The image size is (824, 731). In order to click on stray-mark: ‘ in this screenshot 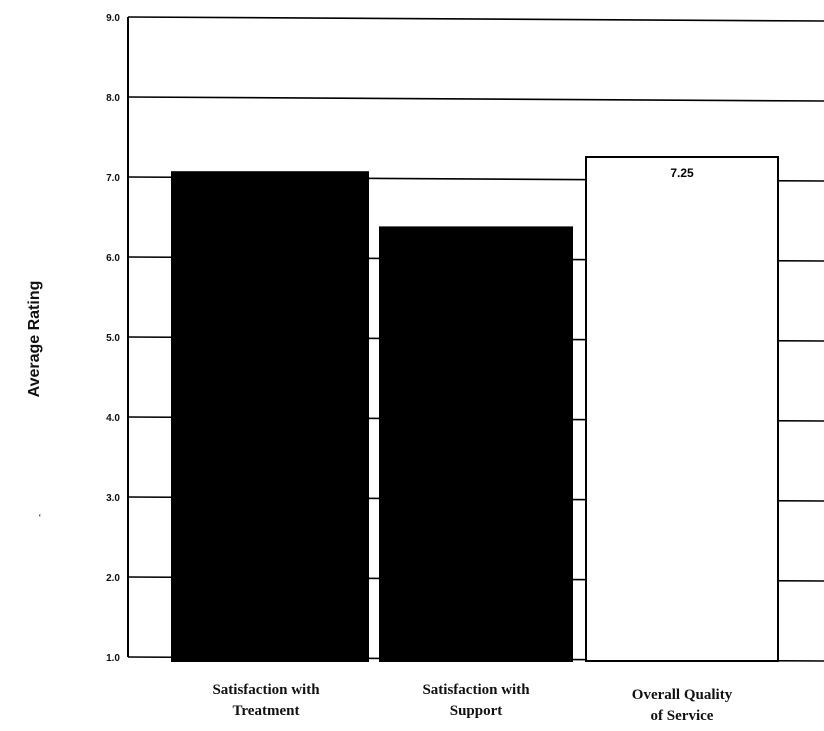, I will do `click(40, 518)`.